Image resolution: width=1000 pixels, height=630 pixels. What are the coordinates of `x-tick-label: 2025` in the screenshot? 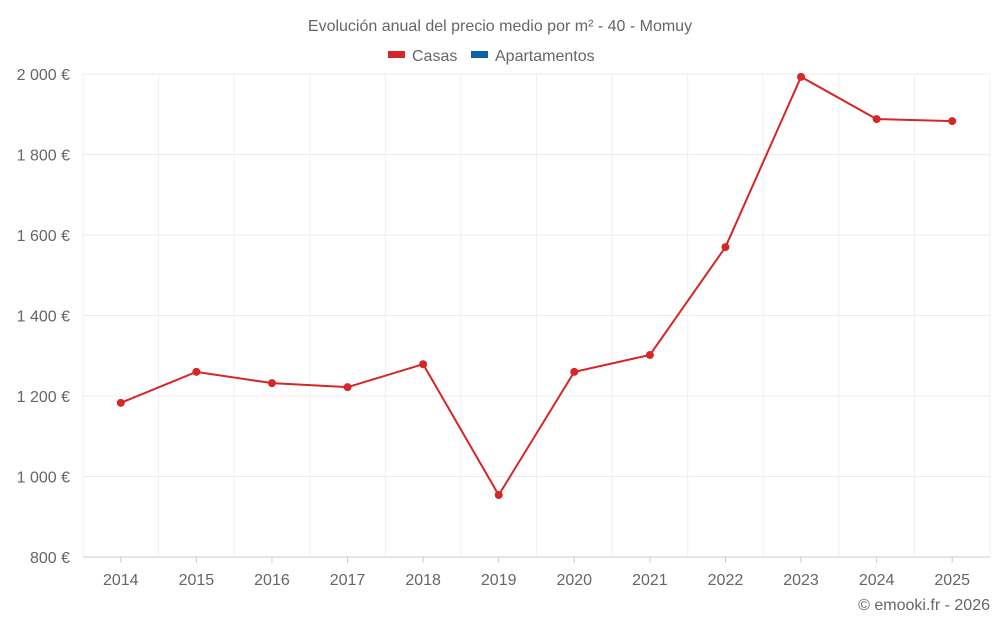 It's located at (952, 580).